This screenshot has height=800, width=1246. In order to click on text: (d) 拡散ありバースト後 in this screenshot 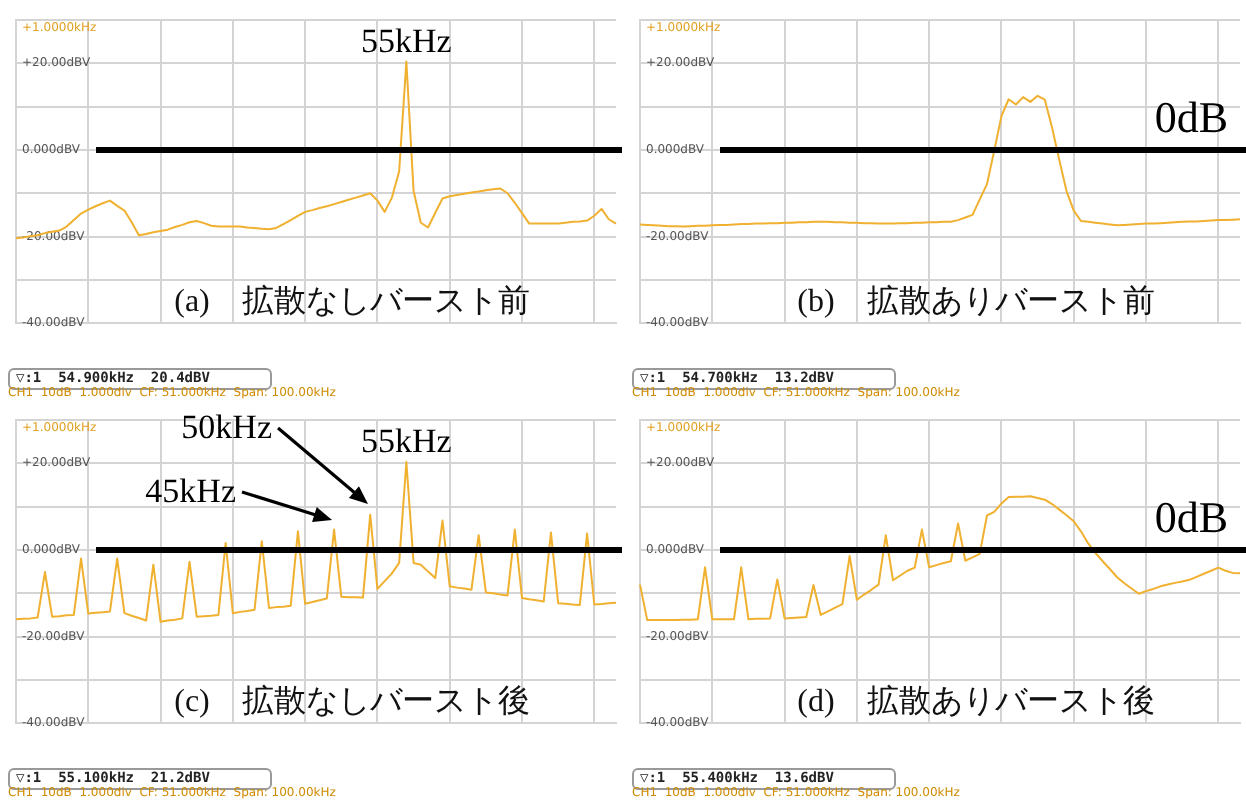, I will do `click(976, 701)`.